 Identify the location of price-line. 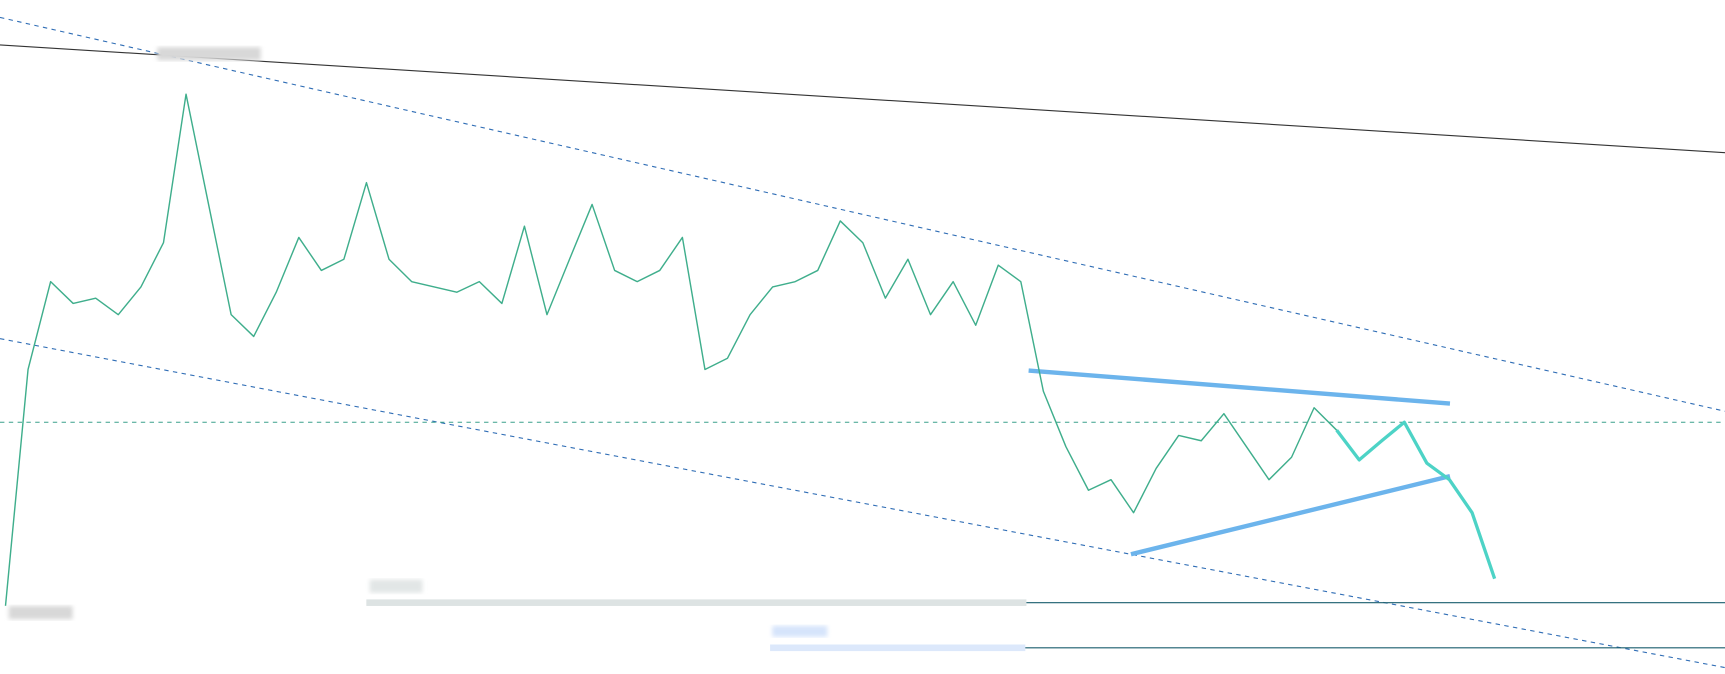
(1416, 500).